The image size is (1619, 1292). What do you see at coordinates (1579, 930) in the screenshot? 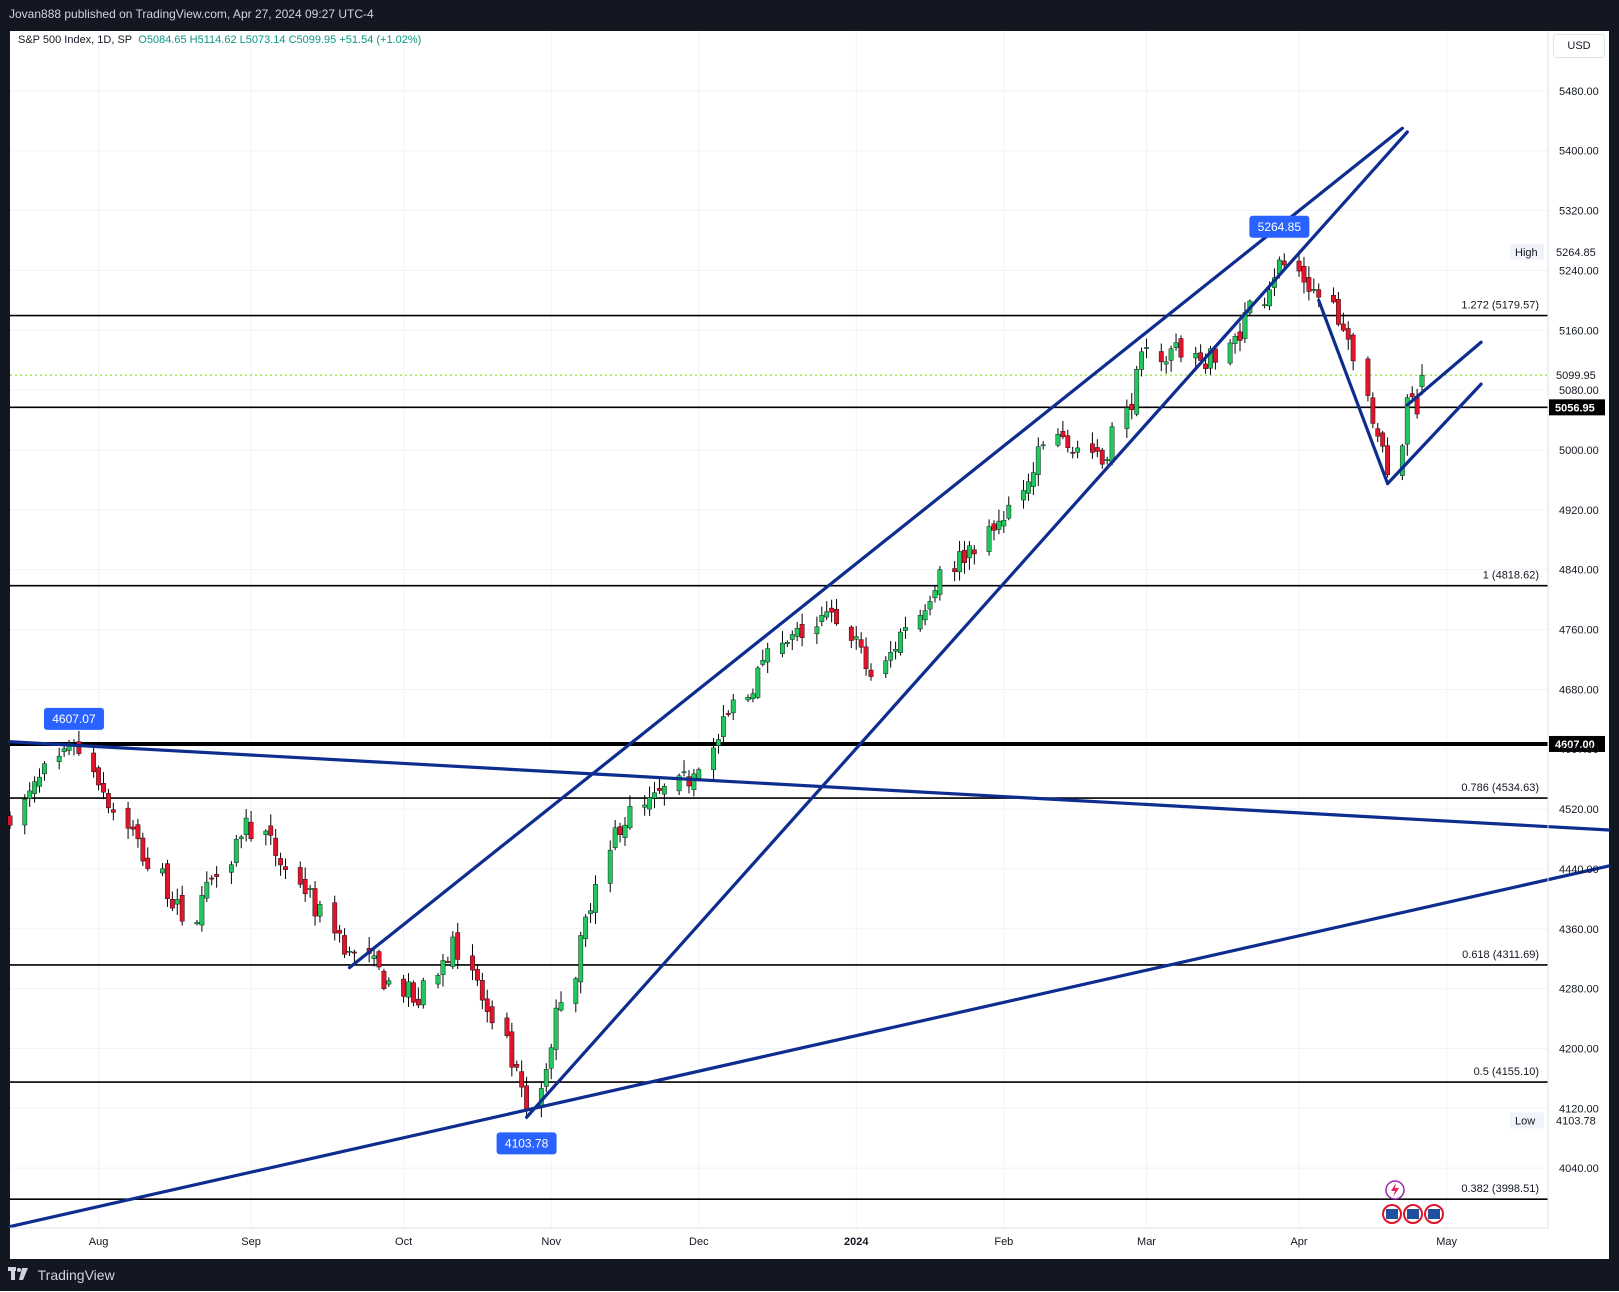
I see `price-tick-label: 4360.00` at bounding box center [1579, 930].